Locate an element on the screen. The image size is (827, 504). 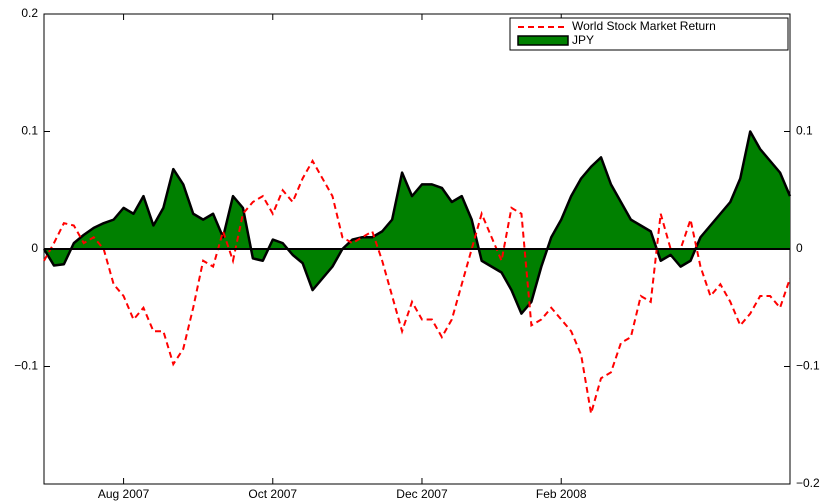
legend-label: World Stock Market Return is located at coordinates (644, 26).